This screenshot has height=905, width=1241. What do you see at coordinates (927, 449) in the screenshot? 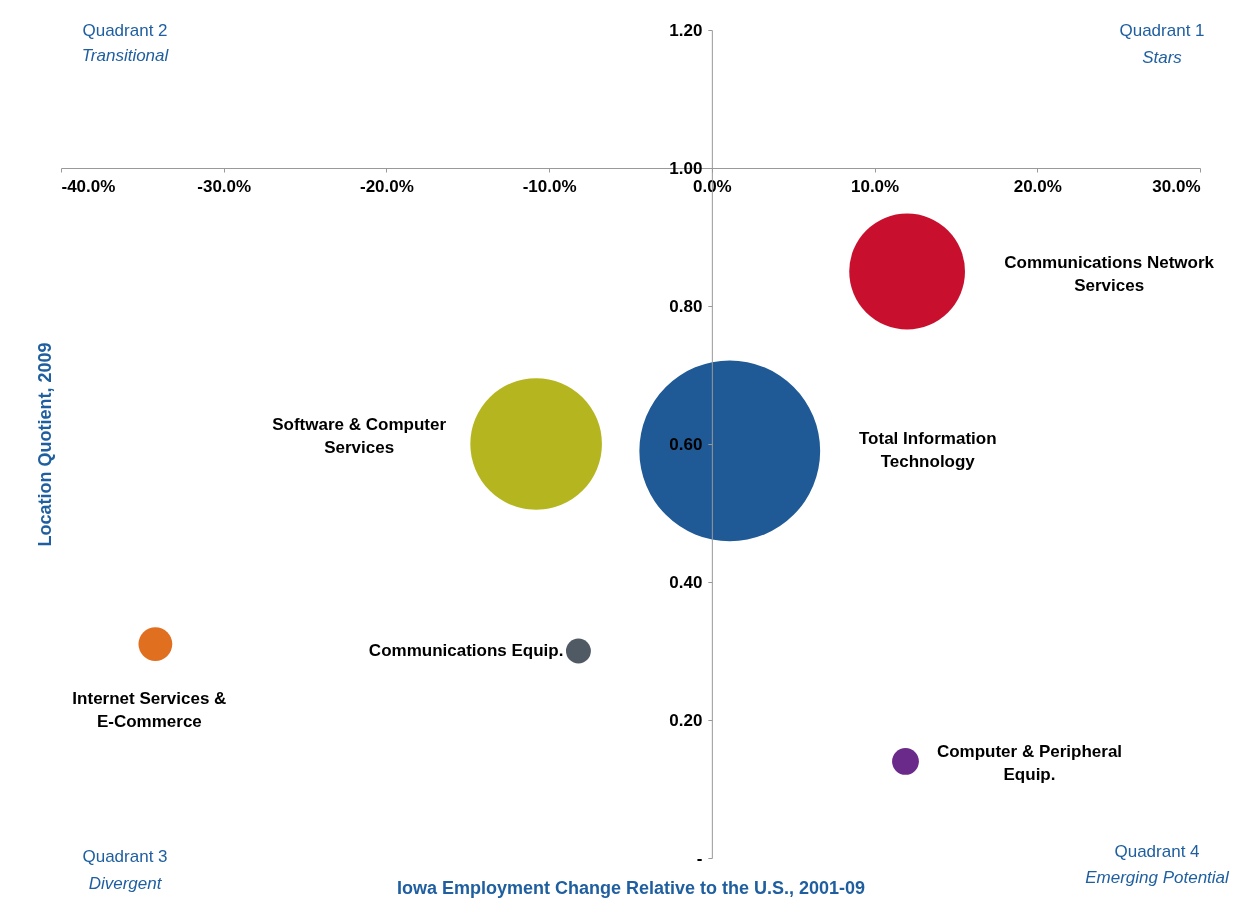
I see `text: Total Information Technology` at bounding box center [927, 449].